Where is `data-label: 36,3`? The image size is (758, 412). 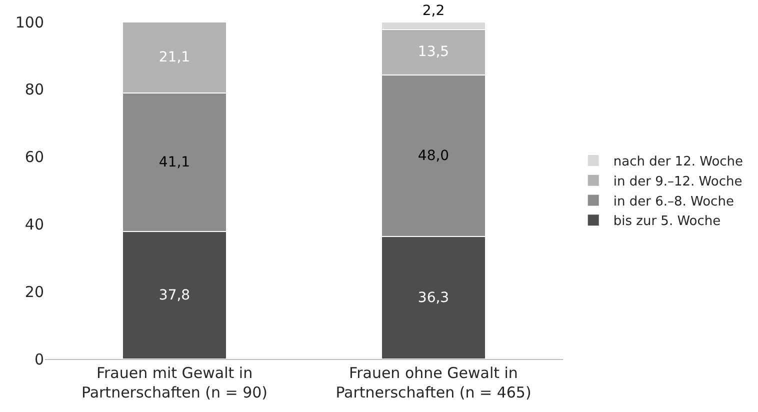 data-label: 36,3 is located at coordinates (434, 298).